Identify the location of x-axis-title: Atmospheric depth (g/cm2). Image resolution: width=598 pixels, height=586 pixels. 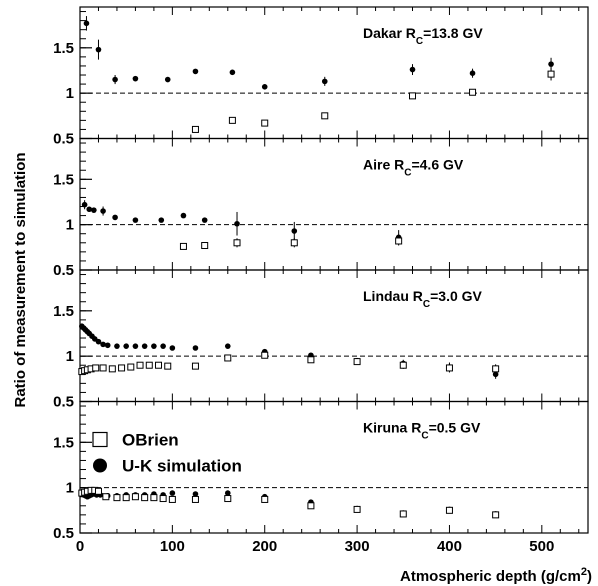
(496, 575).